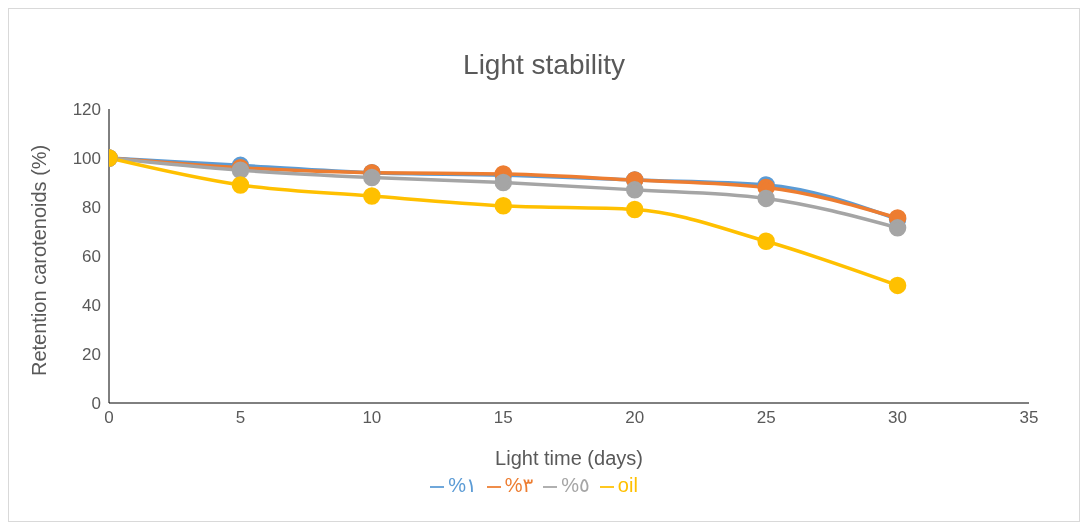  What do you see at coordinates (898, 418) in the screenshot?
I see `x-tick-label: 30` at bounding box center [898, 418].